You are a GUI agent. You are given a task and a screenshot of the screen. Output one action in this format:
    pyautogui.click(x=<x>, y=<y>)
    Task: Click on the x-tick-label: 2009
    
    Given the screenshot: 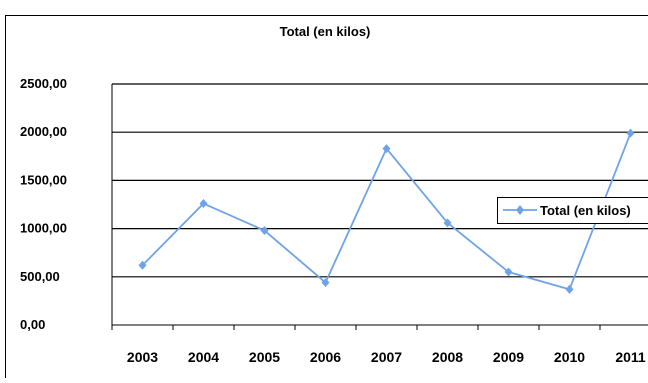 What is the action you would take?
    pyautogui.click(x=508, y=357)
    